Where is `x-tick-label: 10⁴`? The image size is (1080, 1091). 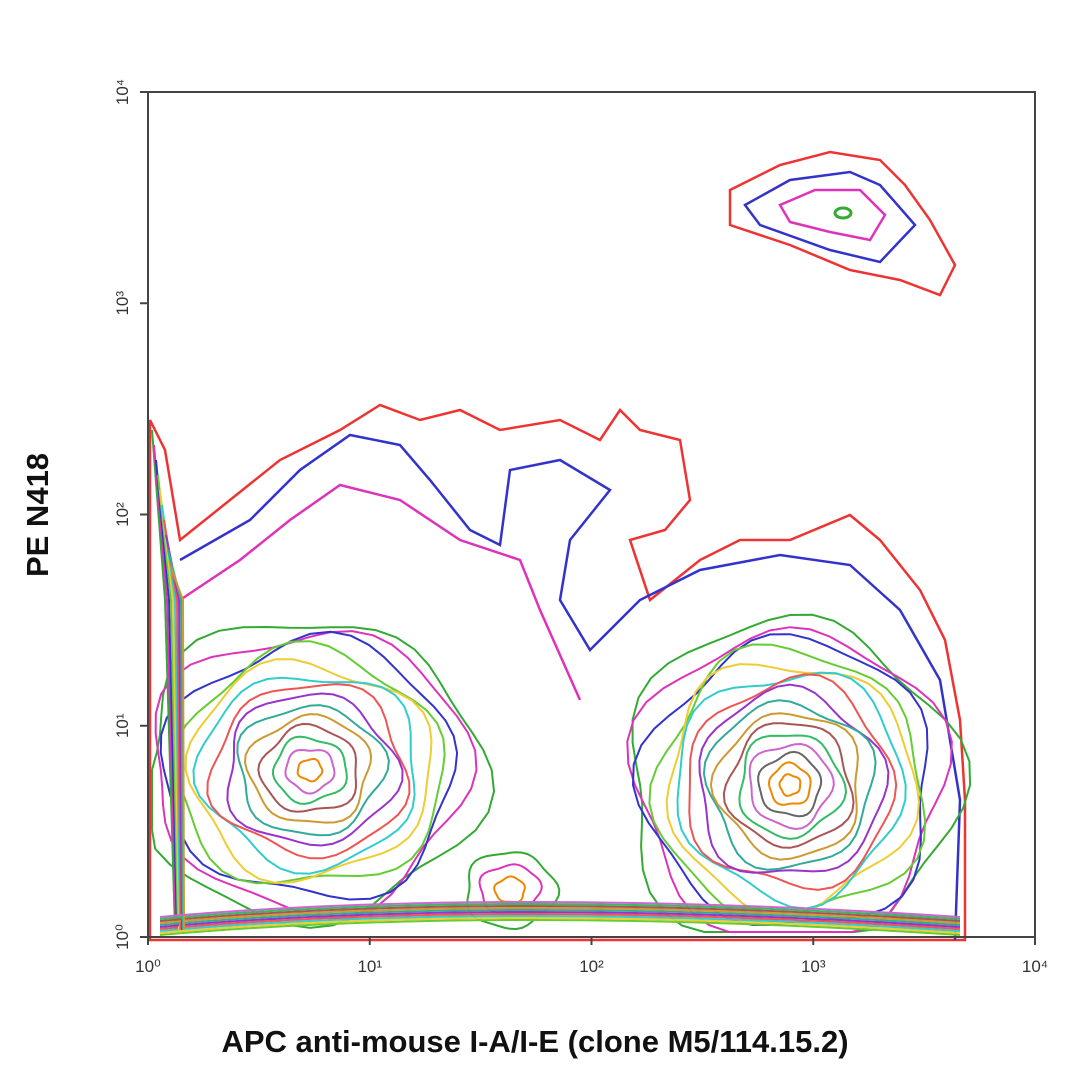 x-tick-label: 10⁴ is located at coordinates (1035, 966).